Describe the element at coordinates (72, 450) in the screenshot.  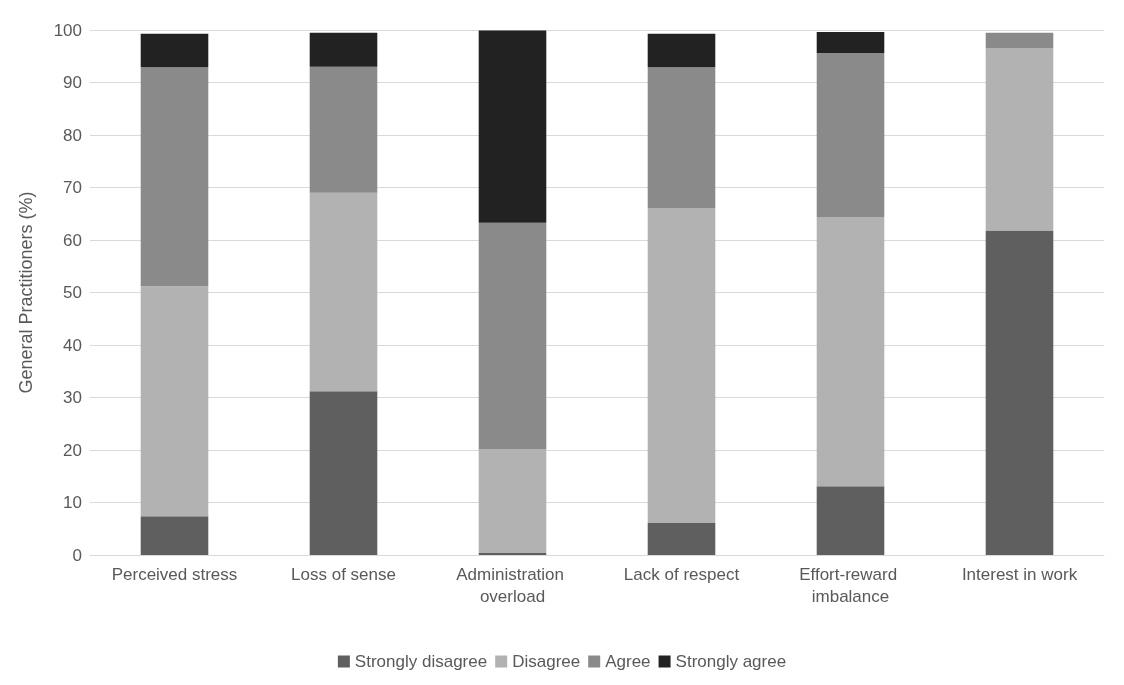
I see `y-tick-label: 20` at that location.